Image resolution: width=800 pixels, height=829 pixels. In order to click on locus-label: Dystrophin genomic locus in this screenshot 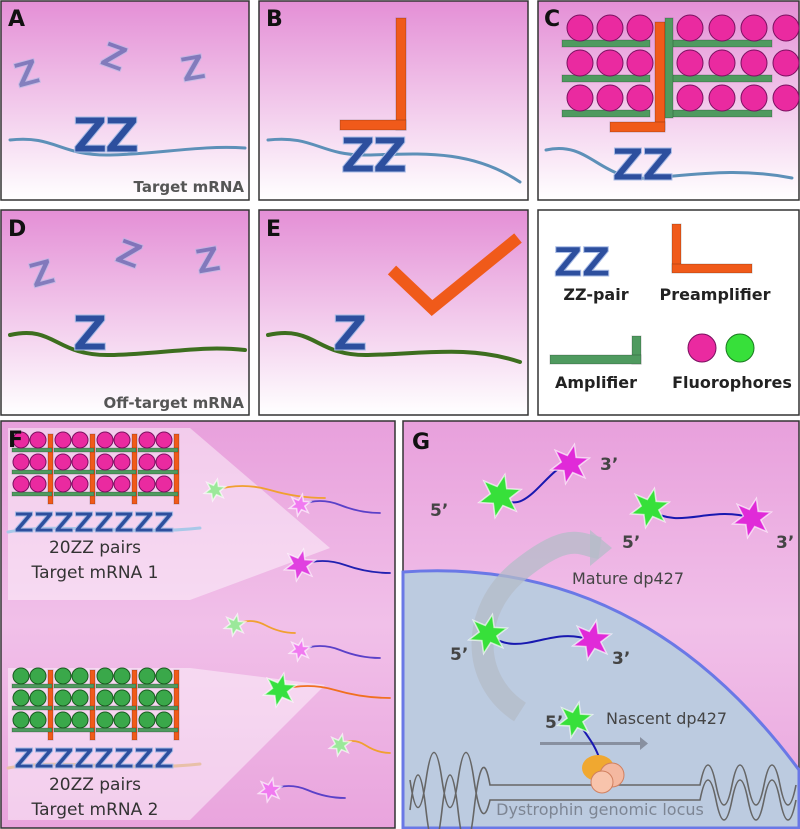, I will do `click(600, 809)`.